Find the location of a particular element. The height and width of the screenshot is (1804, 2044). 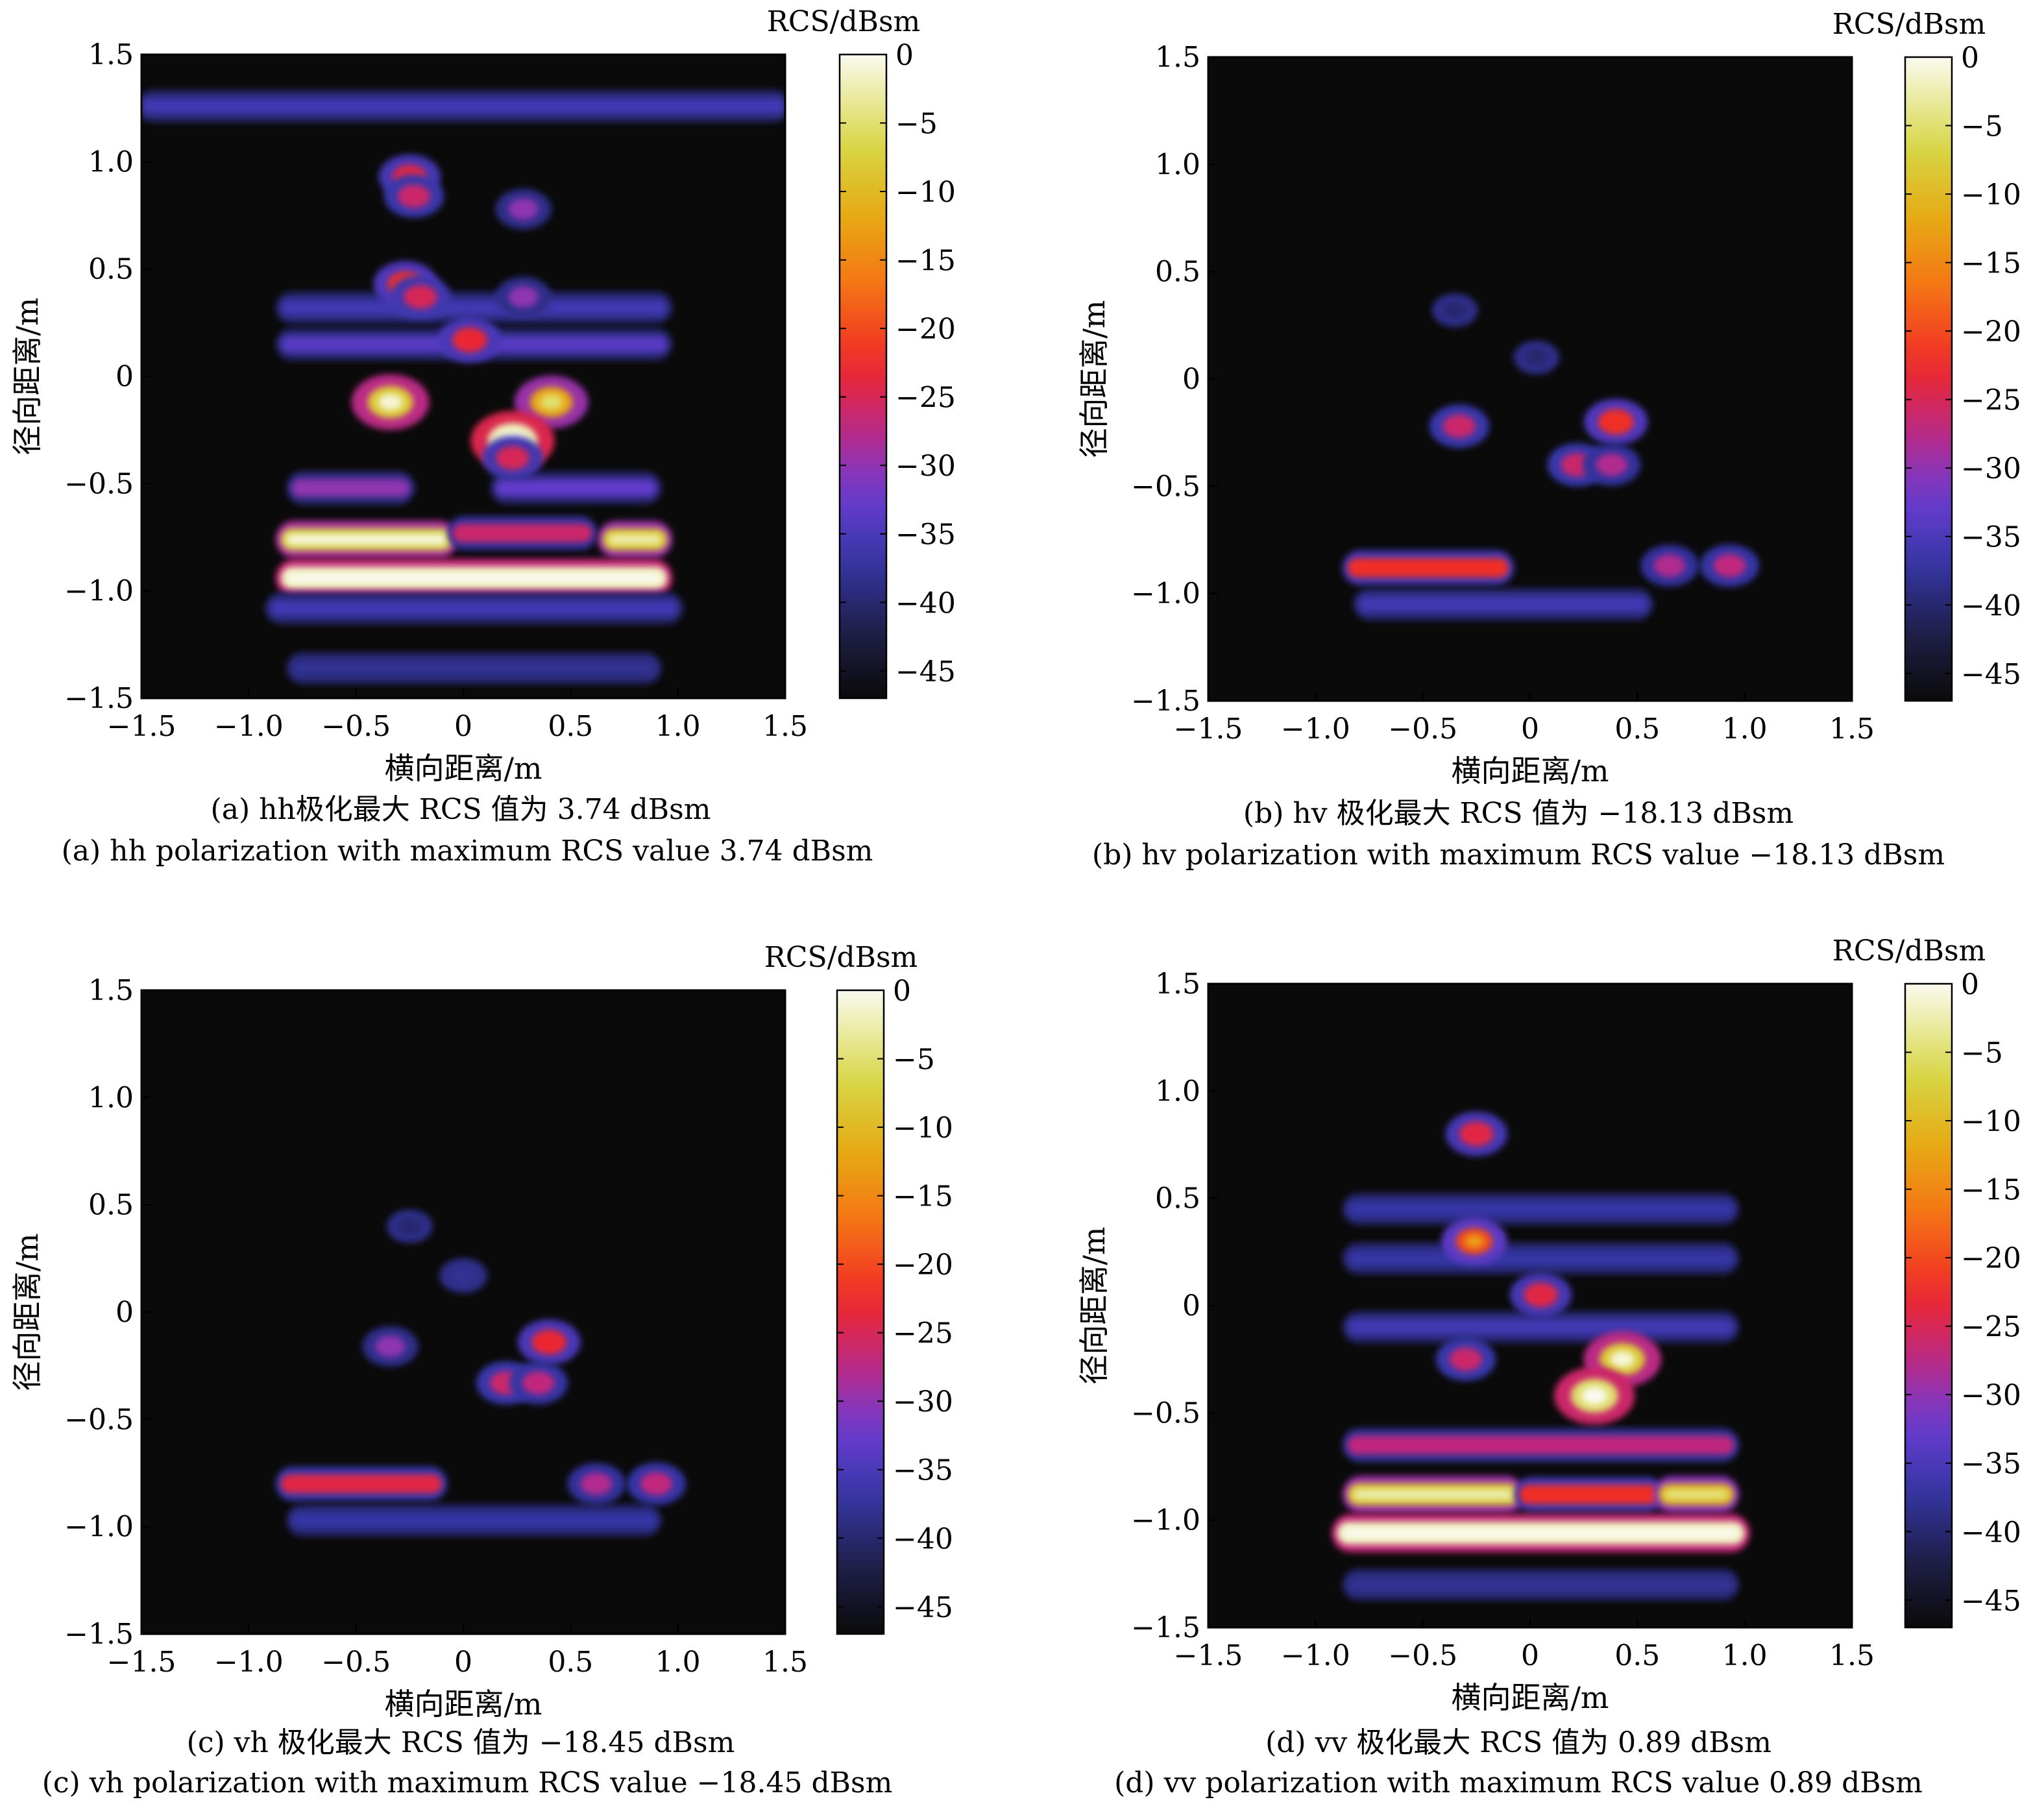

y-tick-label: −1.5 is located at coordinates (99, 1634).